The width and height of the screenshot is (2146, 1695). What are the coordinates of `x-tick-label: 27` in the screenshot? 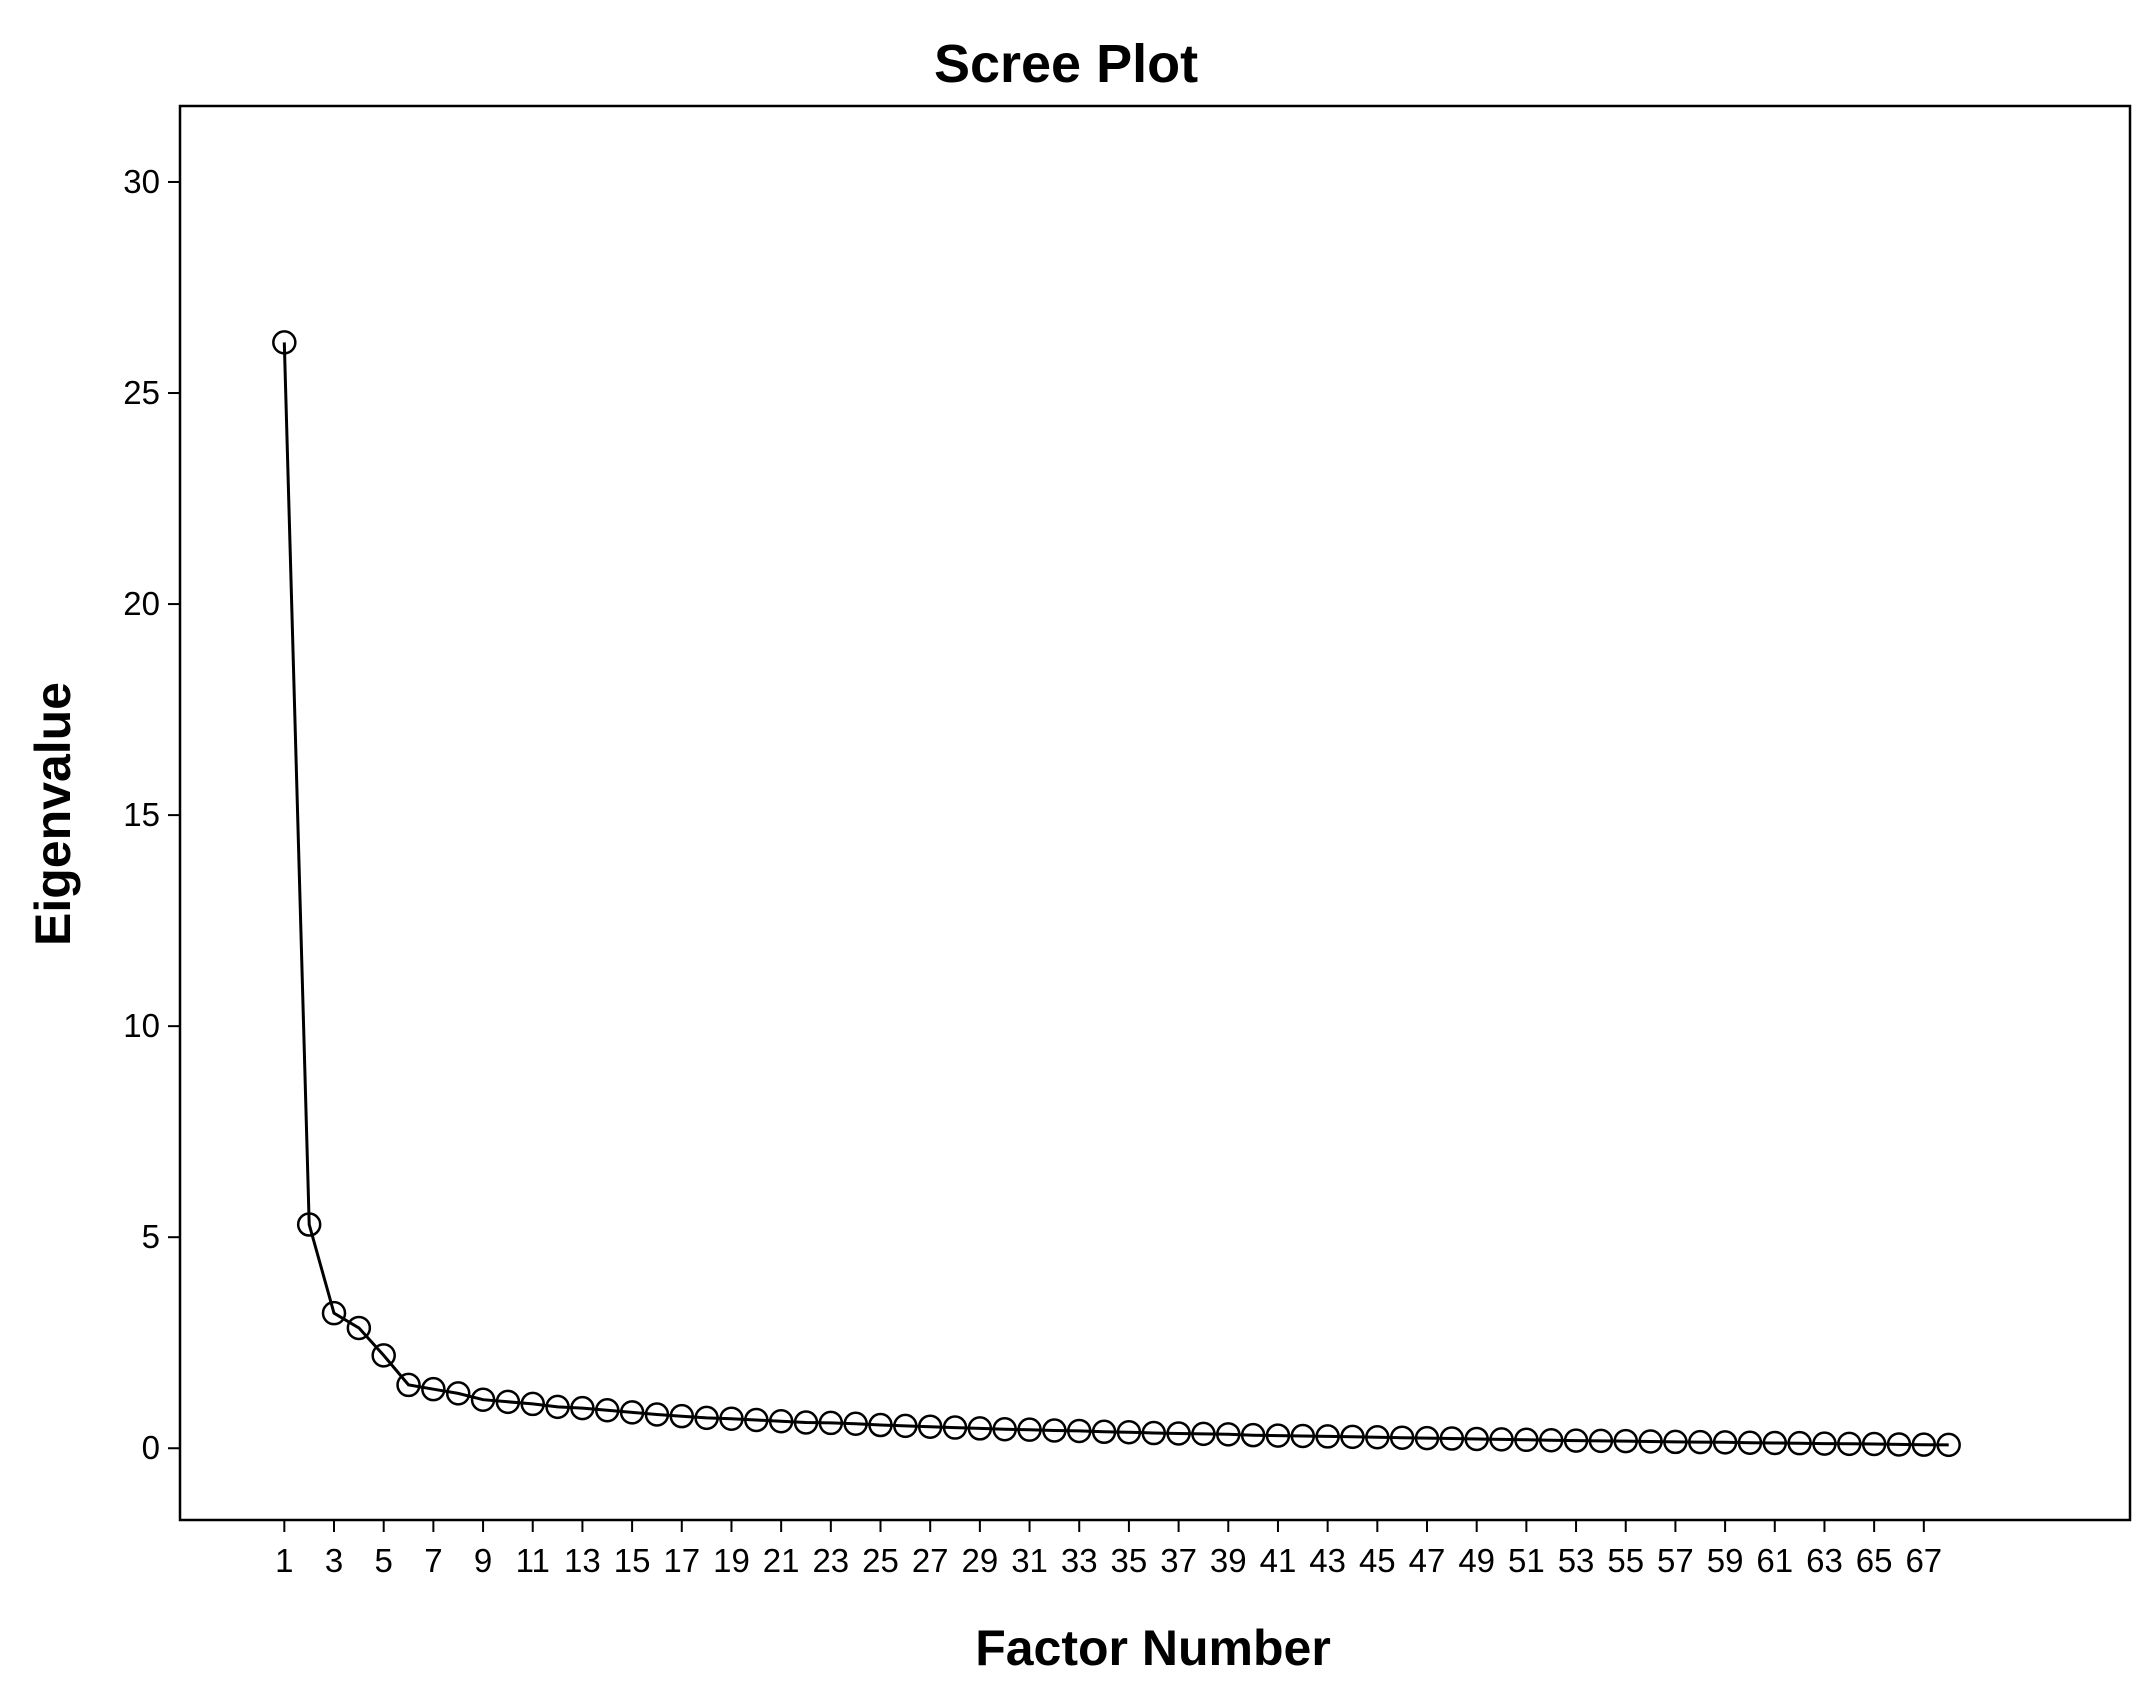 It's located at (930, 1560).